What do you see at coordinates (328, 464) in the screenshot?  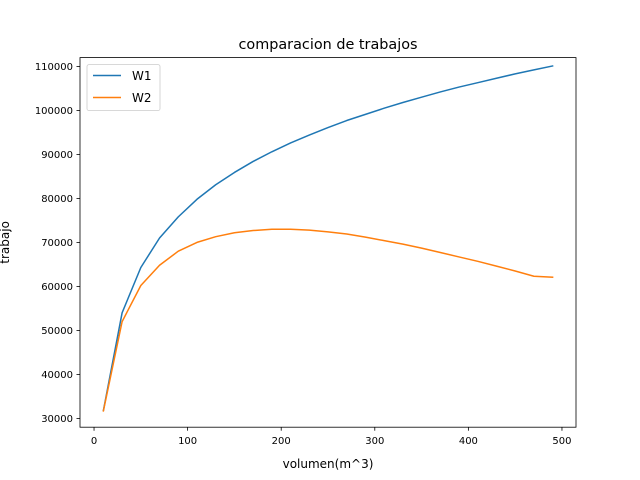 I see `x-axis-label: volumen(m^3)` at bounding box center [328, 464].